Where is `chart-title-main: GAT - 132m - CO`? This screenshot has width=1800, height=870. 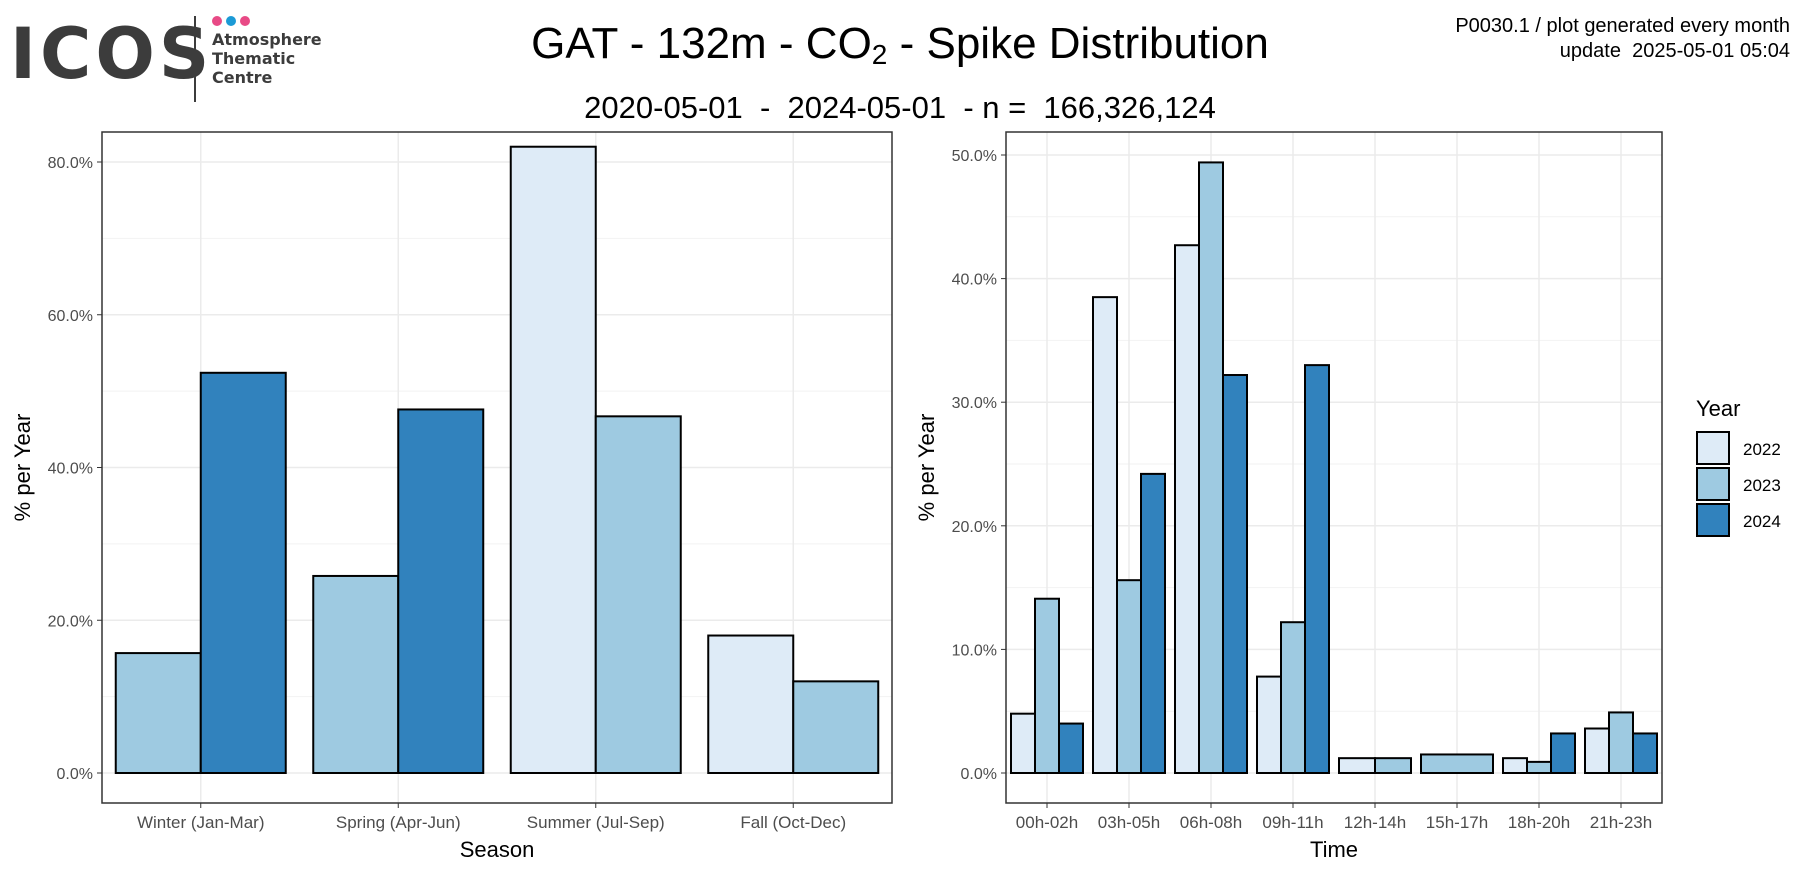 chart-title-main: GAT - 132m - CO is located at coordinates (701, 43).